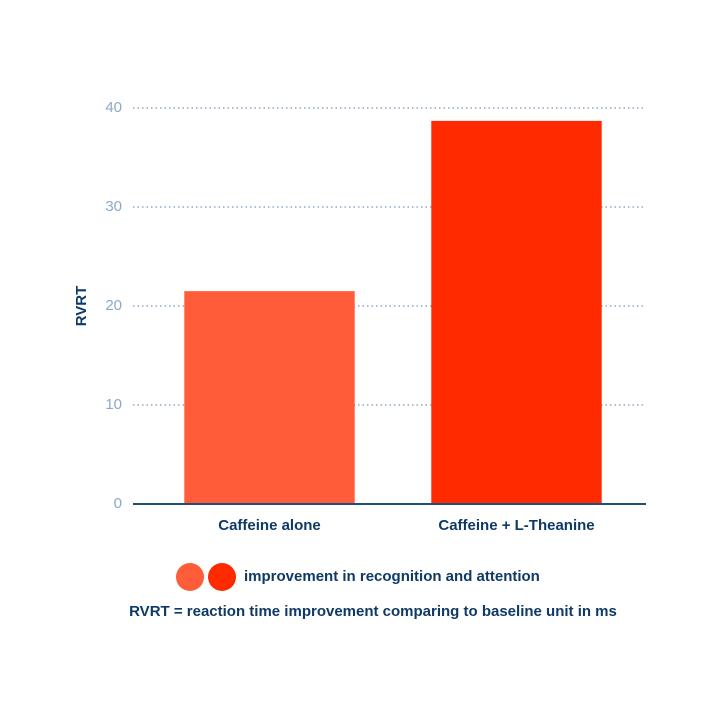 This screenshot has width=720, height=720. I want to click on legend-text: improvement in recognition and attention, so click(392, 576).